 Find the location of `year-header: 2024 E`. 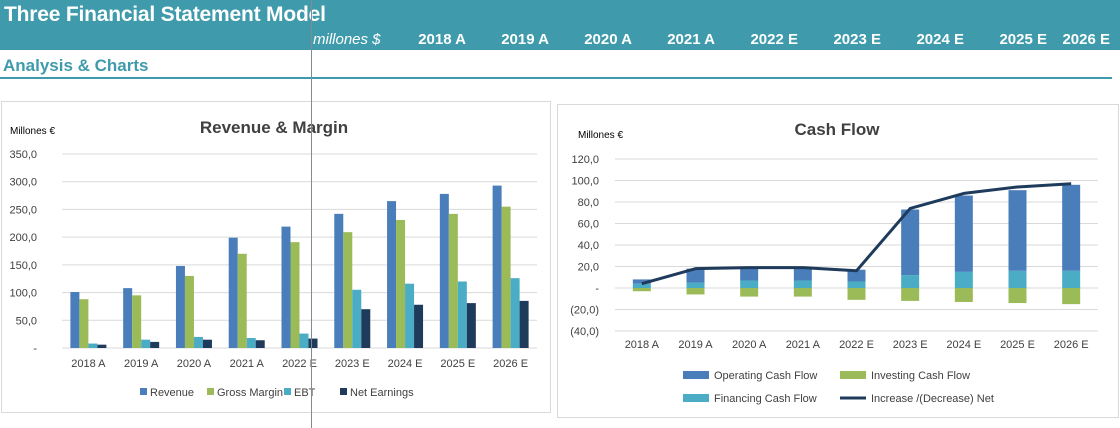

year-header: 2024 E is located at coordinates (940, 39).